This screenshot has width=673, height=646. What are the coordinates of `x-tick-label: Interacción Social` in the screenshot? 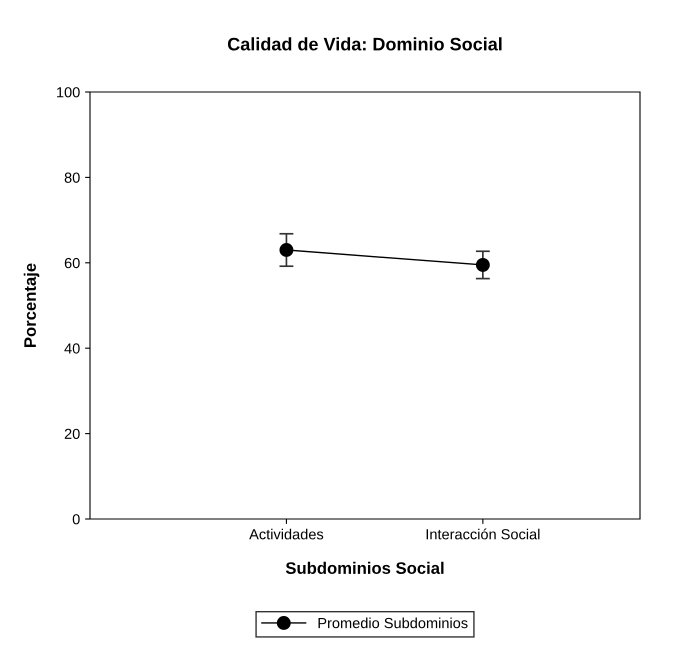 It's located at (483, 534).